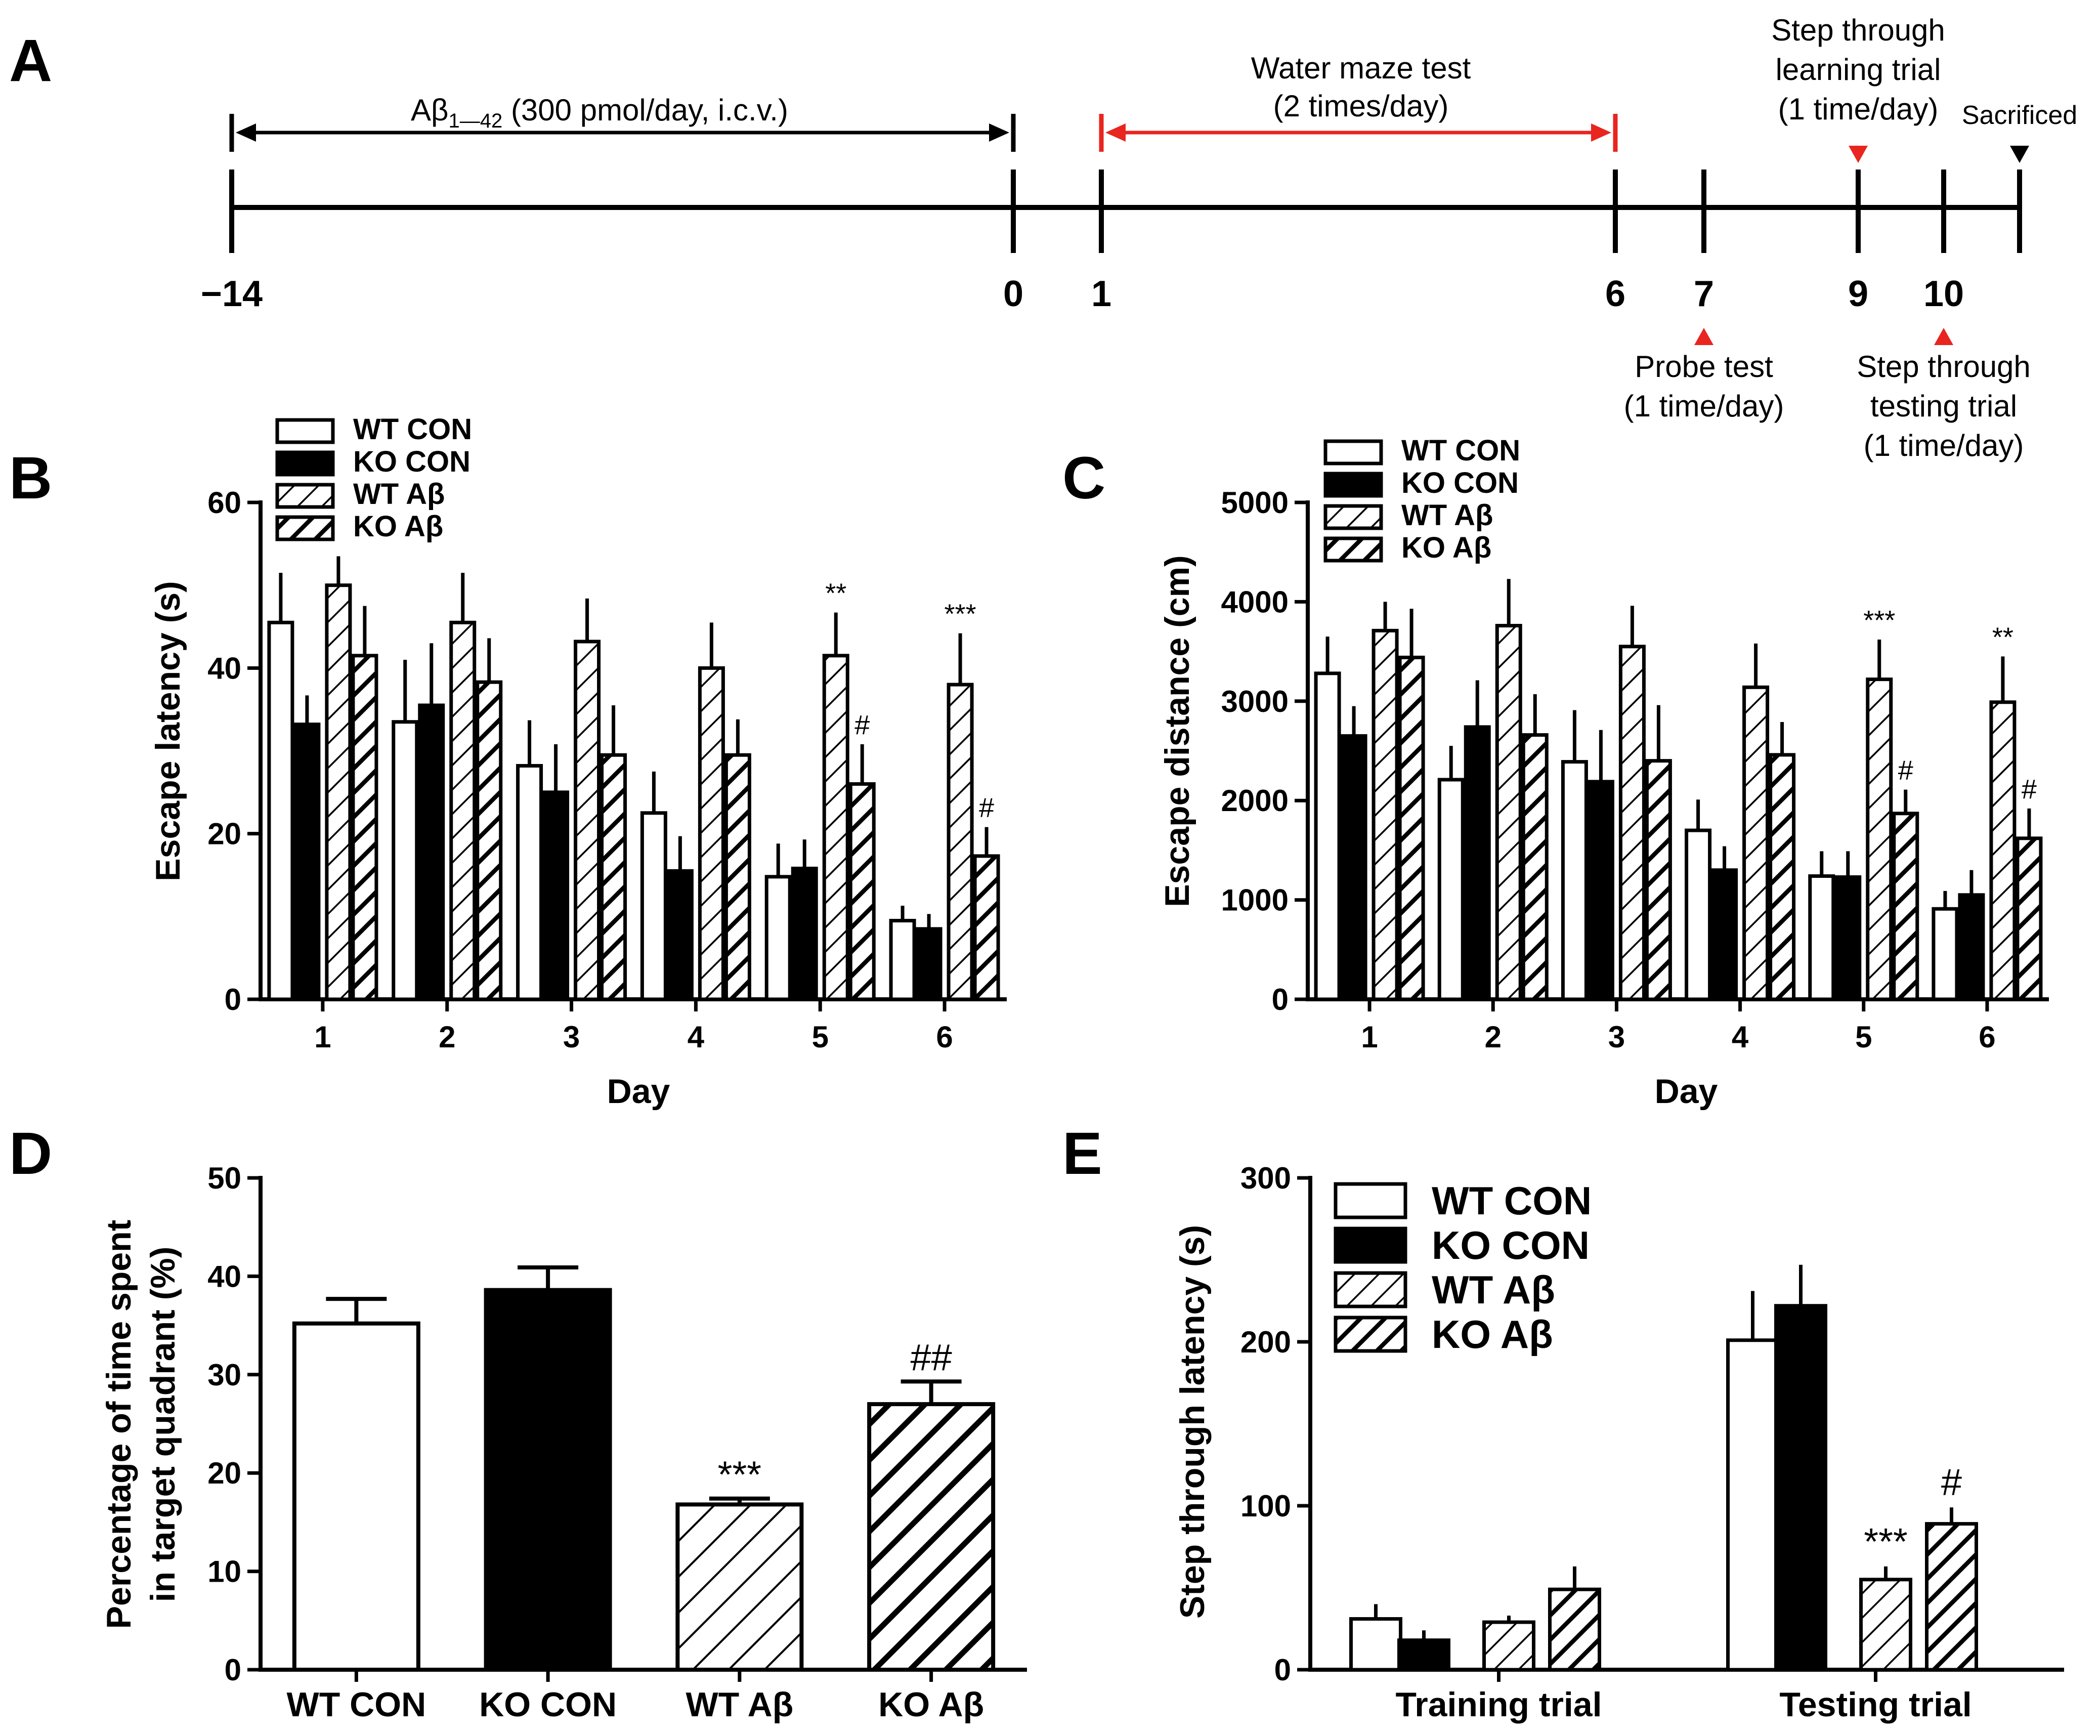 The width and height of the screenshot is (2100, 1736). What do you see at coordinates (1574, 1629) in the screenshot?
I see `bar-ko-a-training-trial` at bounding box center [1574, 1629].